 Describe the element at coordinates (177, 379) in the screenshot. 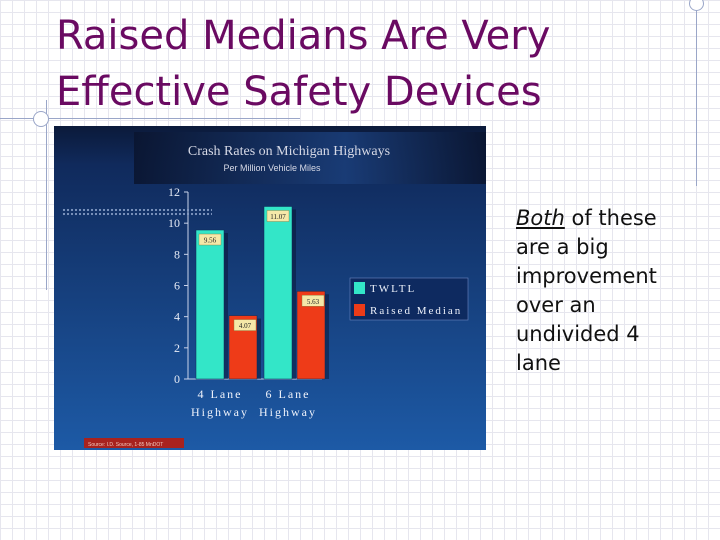

I see `y-tick-label: 0` at that location.